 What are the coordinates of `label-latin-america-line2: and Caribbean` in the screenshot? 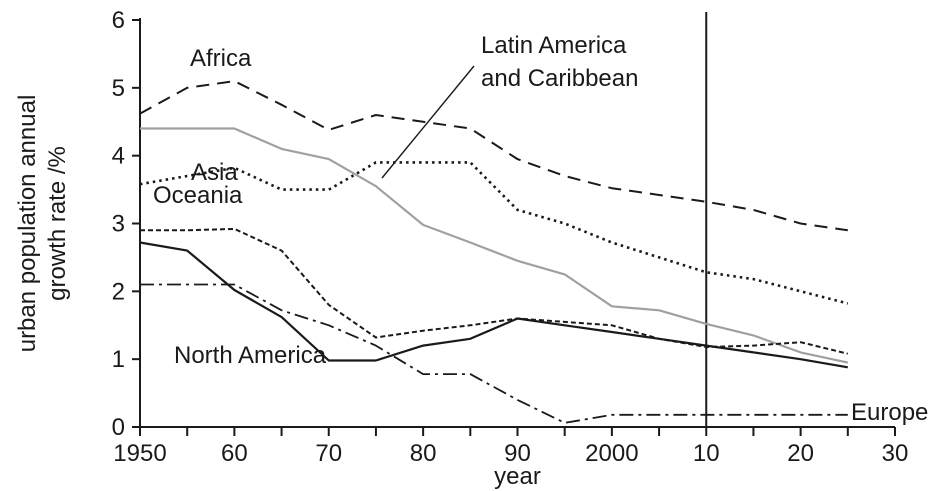 It's located at (559, 78).